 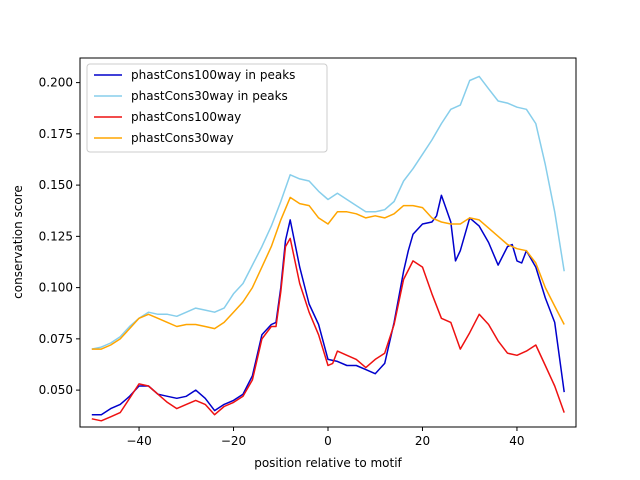 What do you see at coordinates (56, 288) in the screenshot?
I see `y-tick-label-2: 0.100` at bounding box center [56, 288].